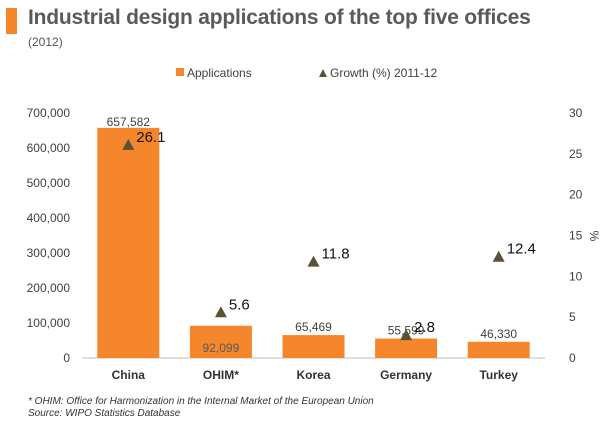 This screenshot has height=431, width=600. I want to click on y-left-tick-label: 100,000, so click(49, 323).